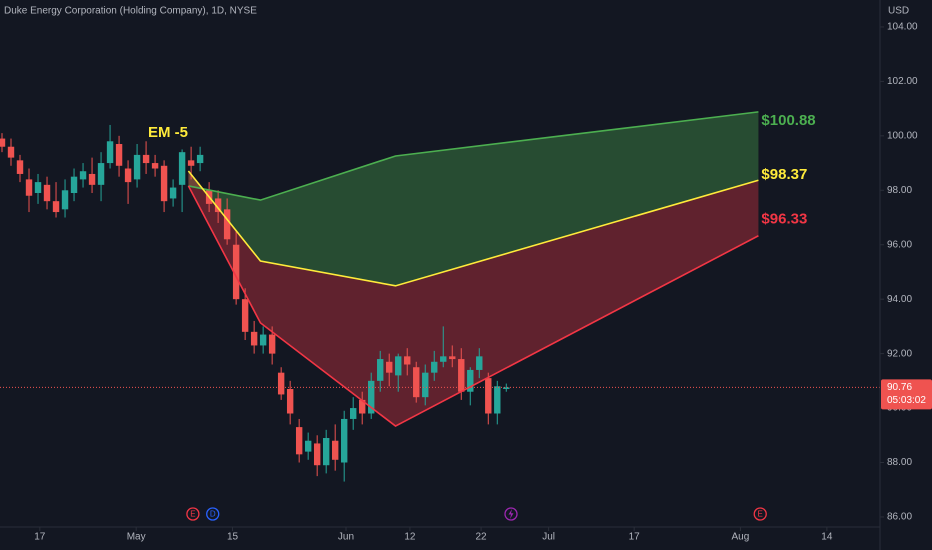 Image resolution: width=932 pixels, height=550 pixels. Describe the element at coordinates (899, 462) in the screenshot. I see `y-tick-label: 88.00` at that location.